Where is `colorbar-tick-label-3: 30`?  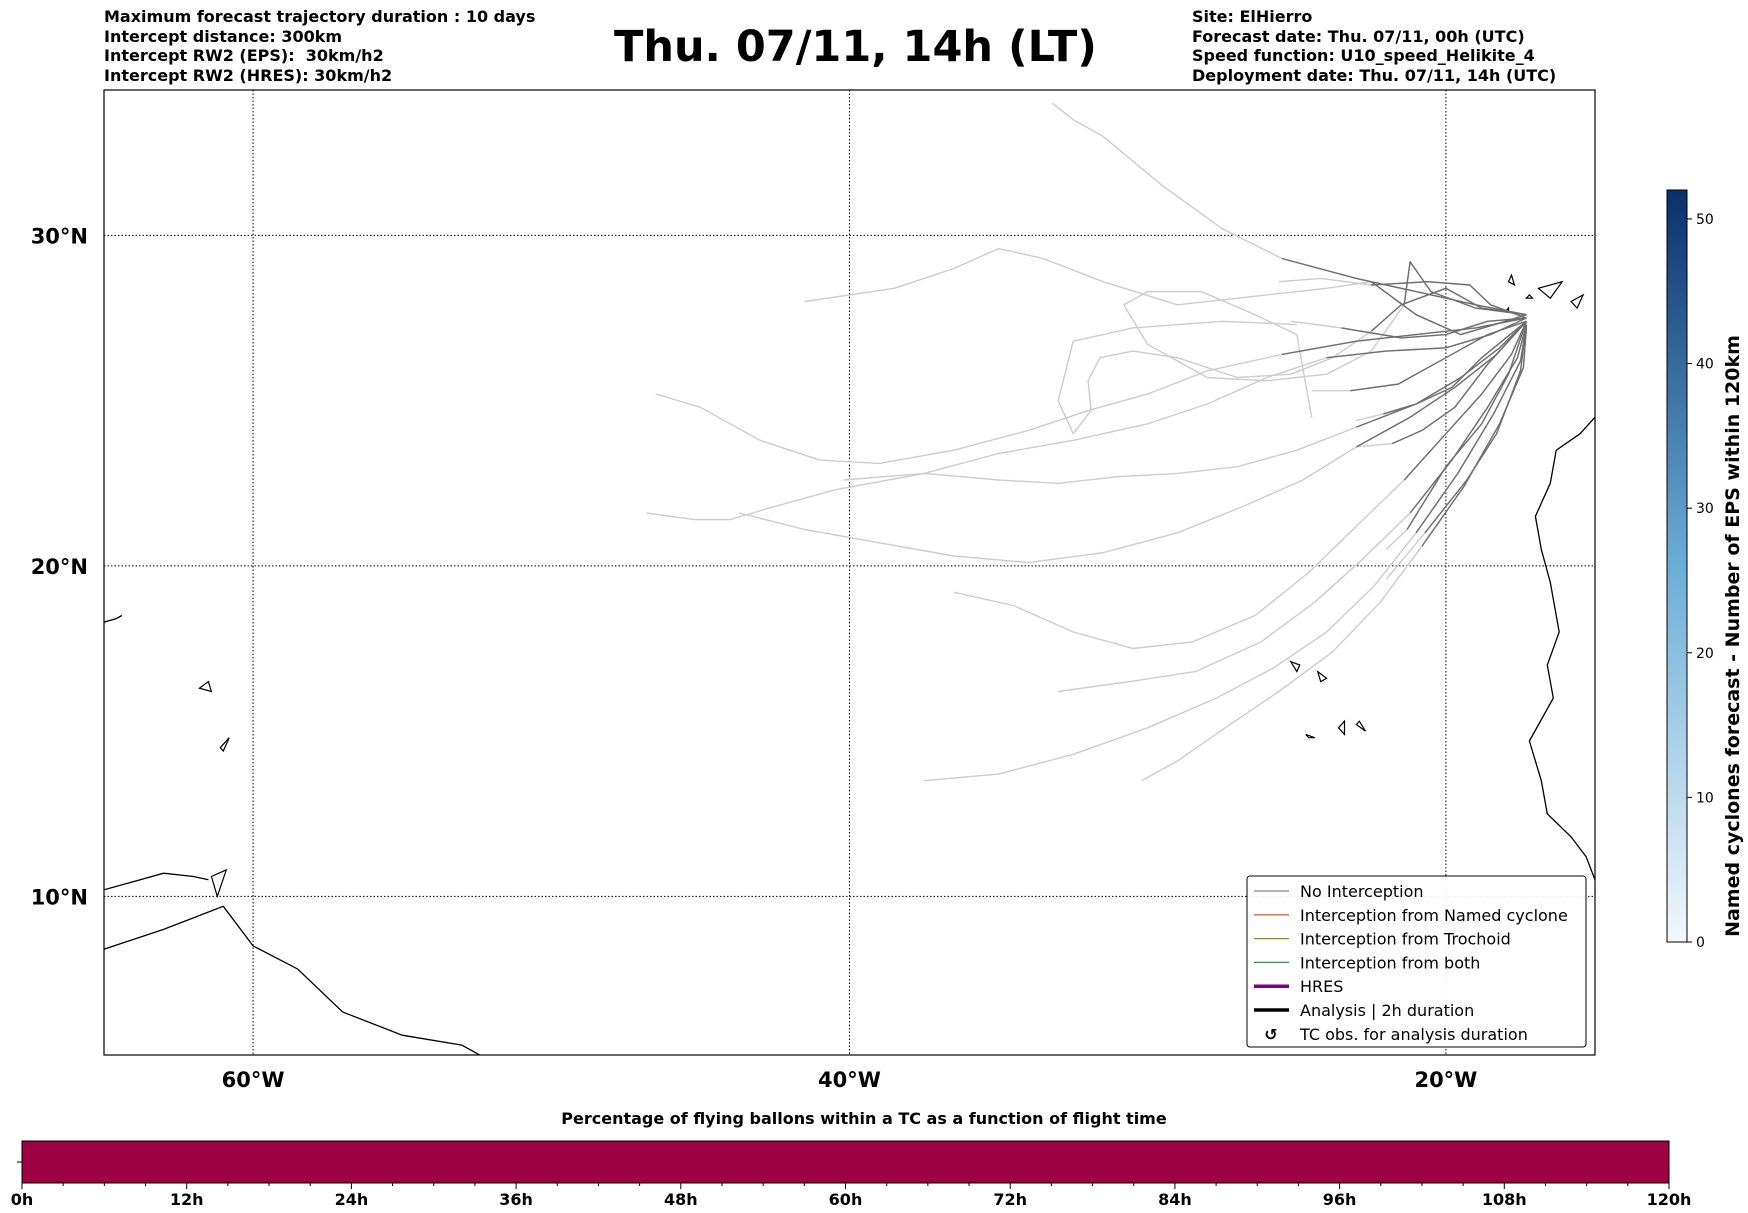
colorbar-tick-label-3: 30 is located at coordinates (1705, 509).